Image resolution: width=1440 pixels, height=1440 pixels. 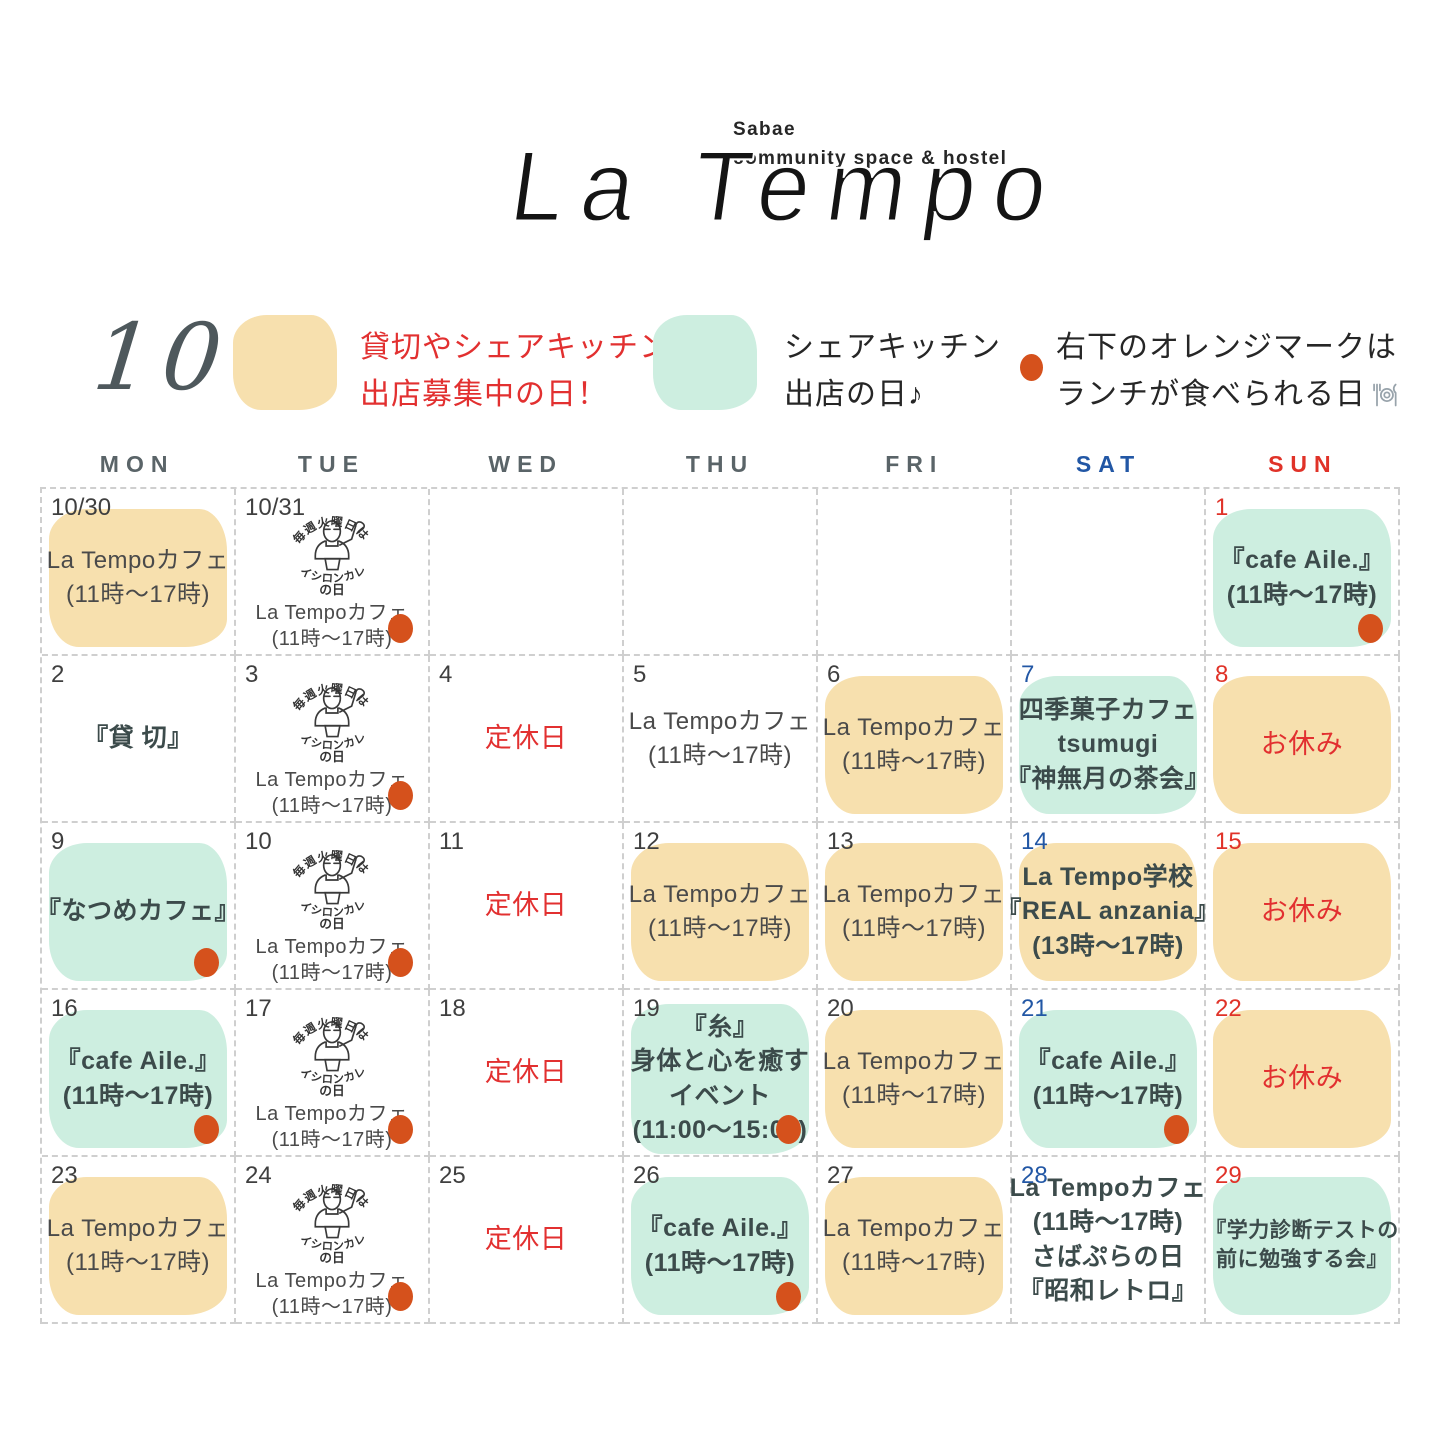 I want to click on calendar-cell-14: 14 La Tempo学校 『REAL anzania』 (13時〜17時), so click(x=1107, y=906).